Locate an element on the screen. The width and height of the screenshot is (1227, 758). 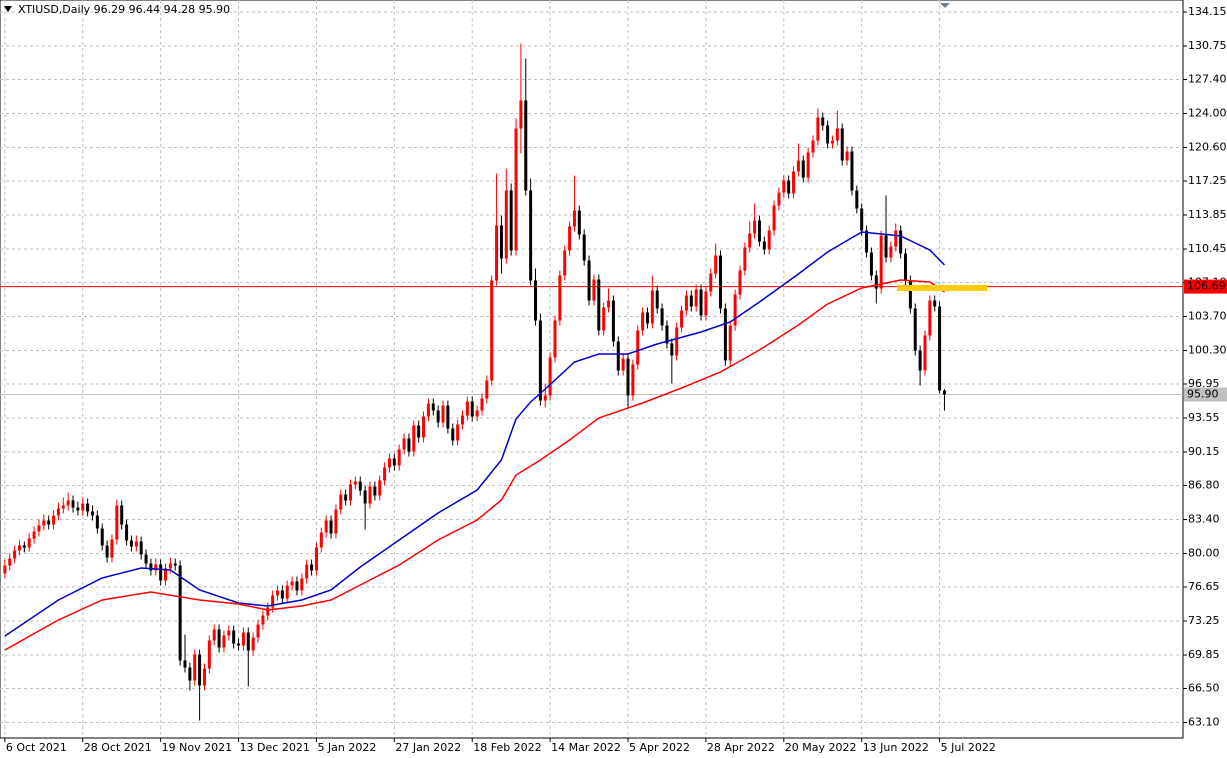
y-tick-label: 93.55 is located at coordinates (1204, 417).